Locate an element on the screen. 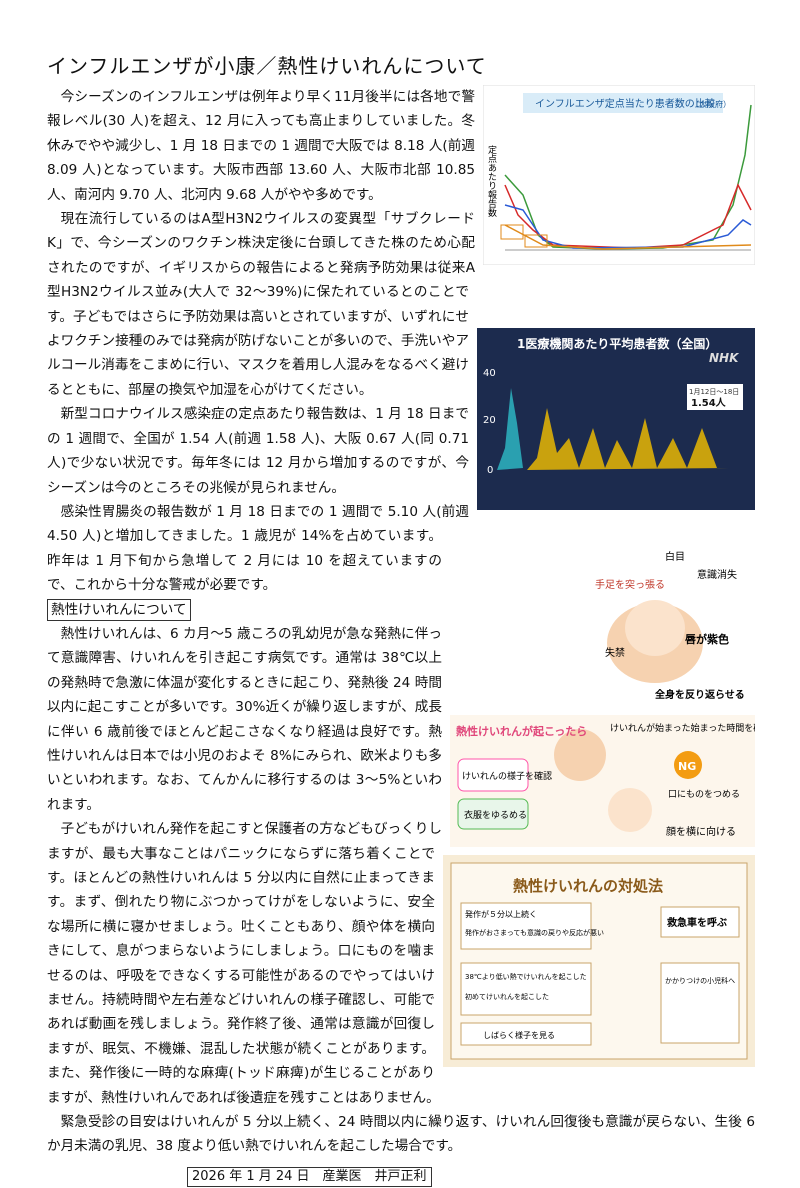 This screenshot has width=800, height=1188. chart-title: 1医療機関あたり平均患者数（全国） is located at coordinates (617, 343).